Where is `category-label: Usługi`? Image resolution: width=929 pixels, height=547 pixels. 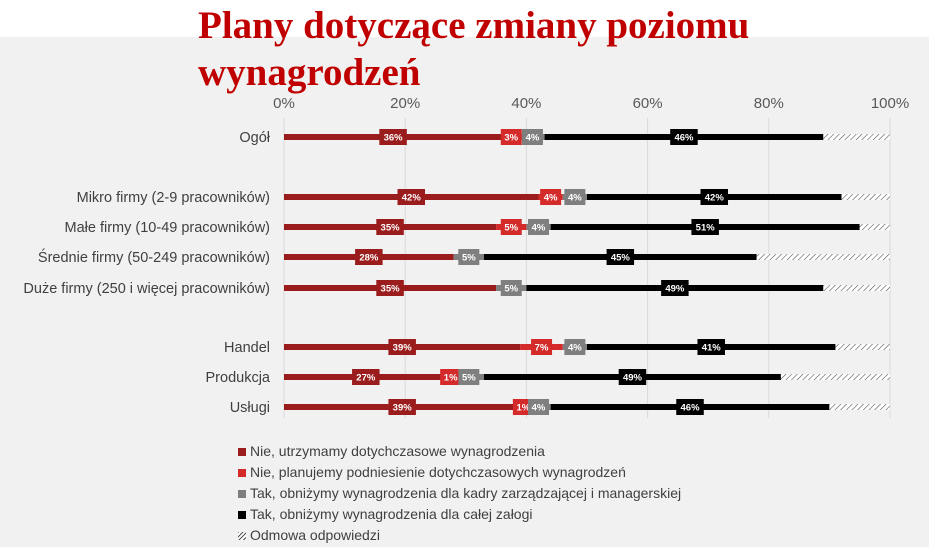 category-label: Usługi is located at coordinates (250, 408).